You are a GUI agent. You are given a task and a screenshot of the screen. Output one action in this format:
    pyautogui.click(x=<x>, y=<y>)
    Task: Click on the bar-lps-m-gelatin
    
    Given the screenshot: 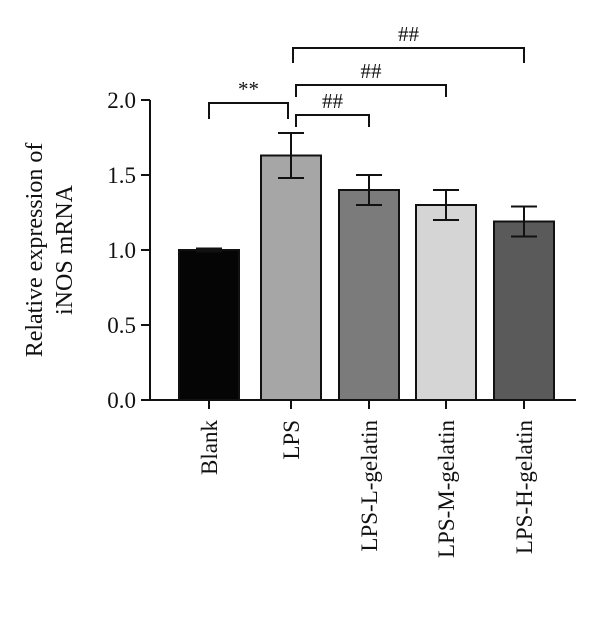 What is the action you would take?
    pyautogui.click(x=446, y=302)
    